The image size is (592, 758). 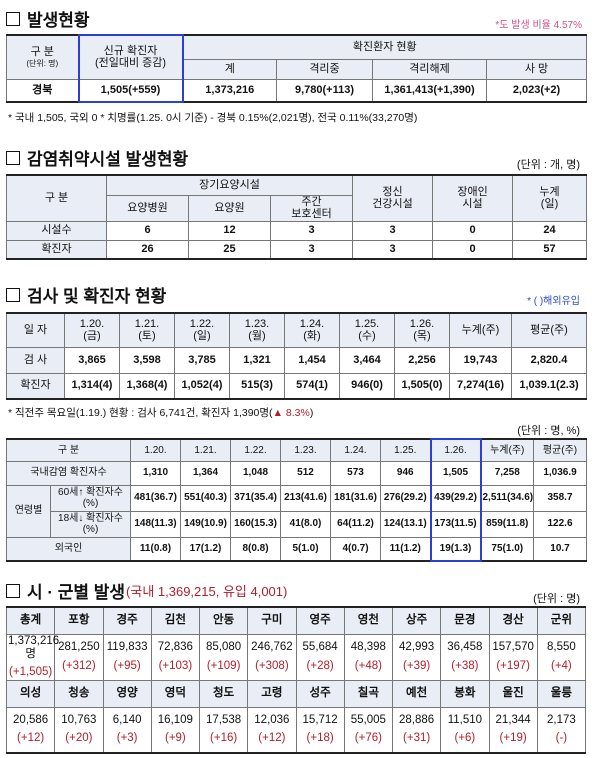 What do you see at coordinates (355, 524) in the screenshot?
I see `data-cell: 64(11.2)` at bounding box center [355, 524].